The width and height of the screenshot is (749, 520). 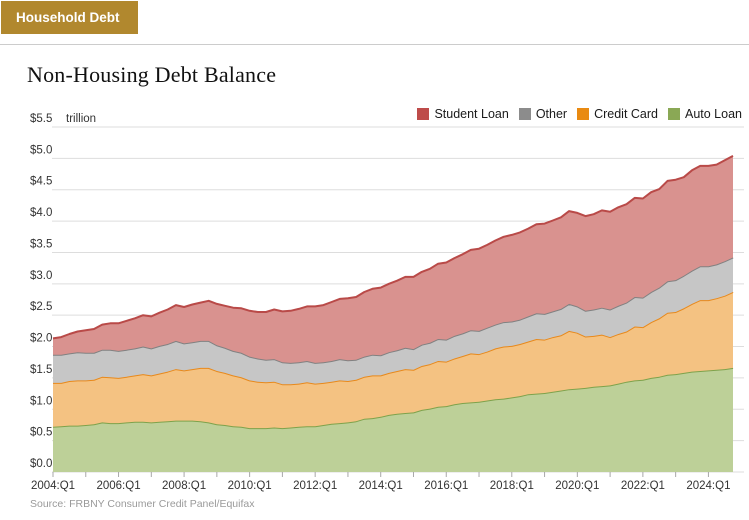 I want to click on legend-item-other: Other, so click(x=543, y=114).